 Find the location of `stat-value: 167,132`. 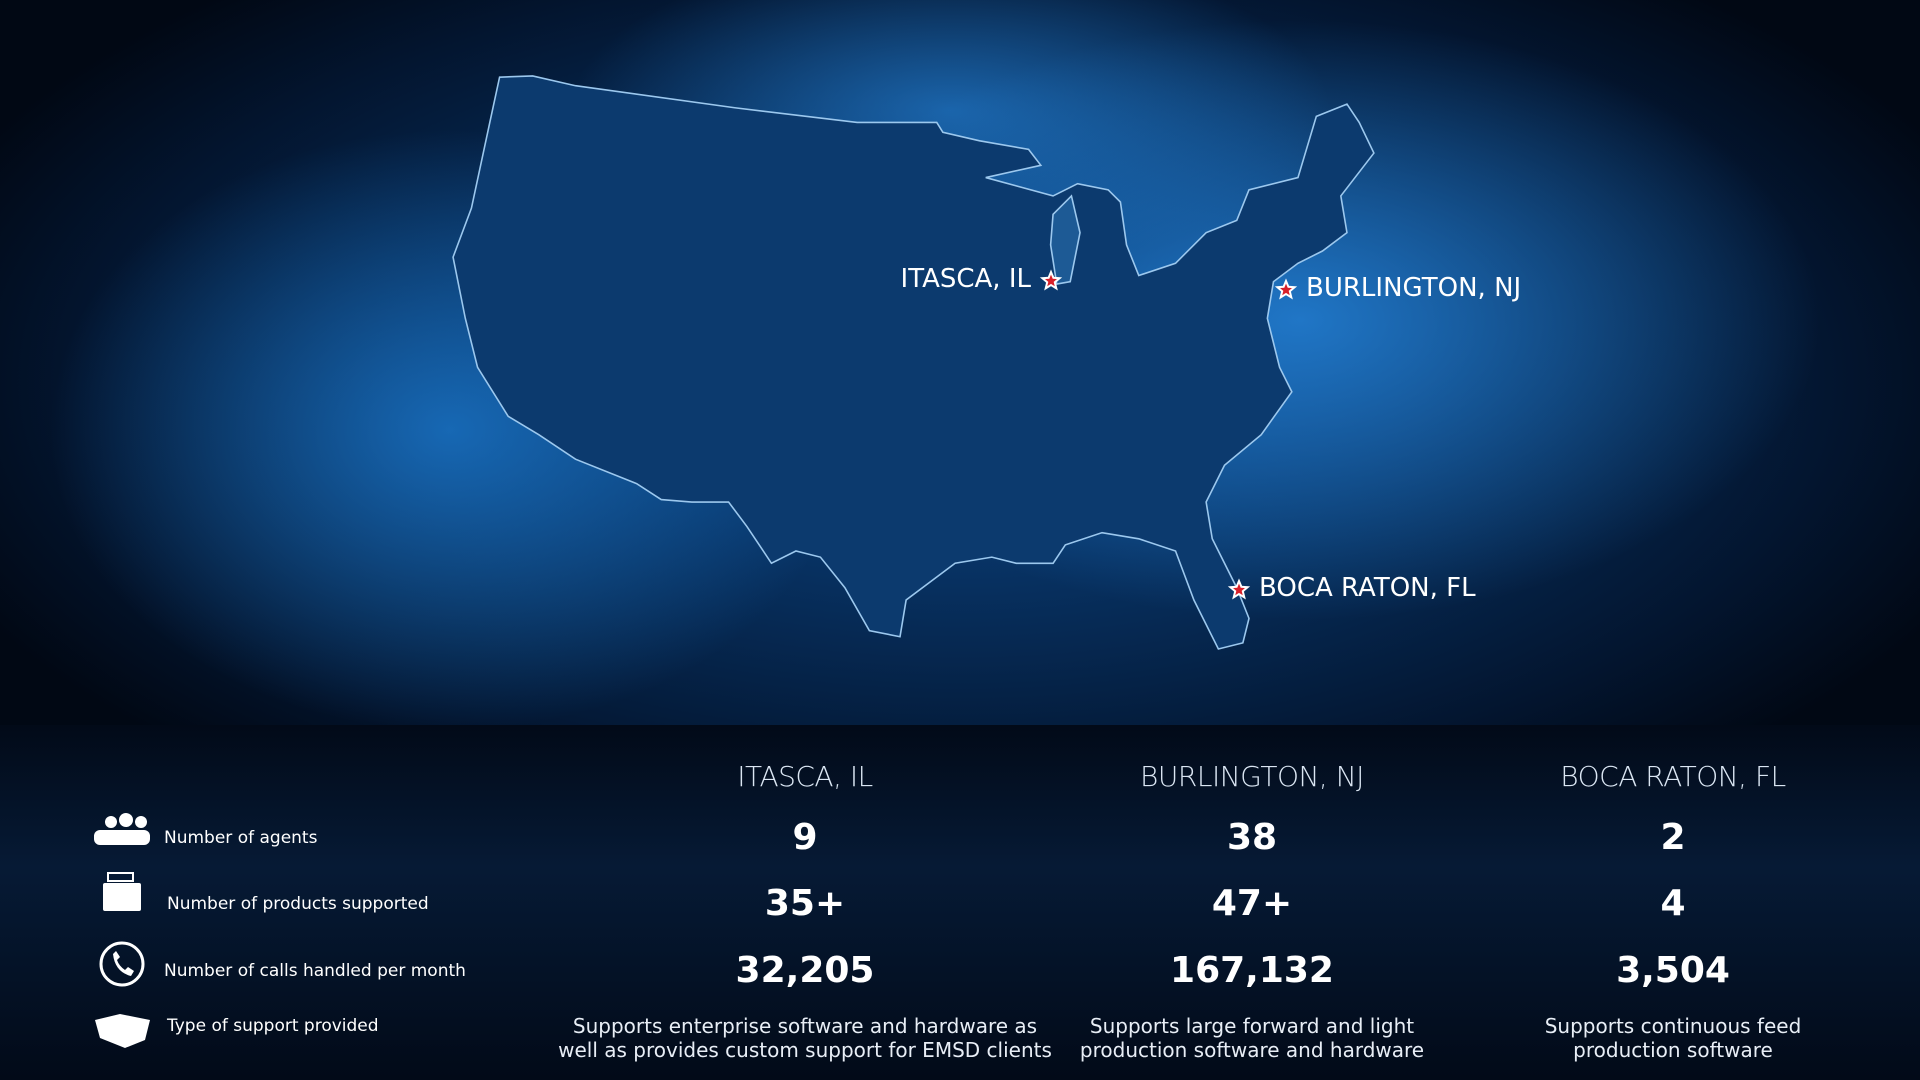

stat-value: 167,132 is located at coordinates (1252, 970).